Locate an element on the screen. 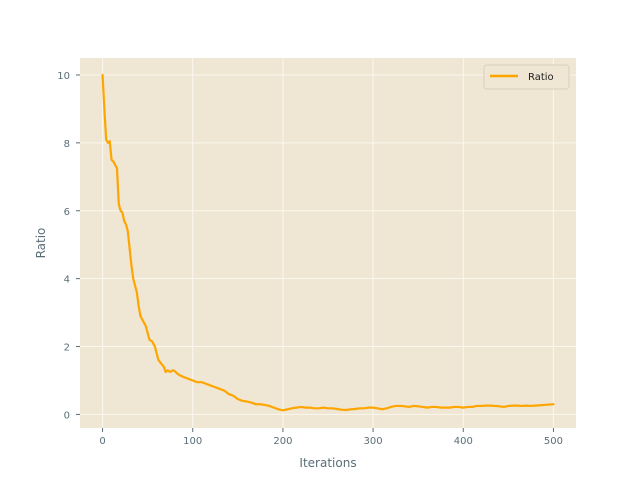 The width and height of the screenshot is (640, 480). x-tick-label: 0 is located at coordinates (102, 441).